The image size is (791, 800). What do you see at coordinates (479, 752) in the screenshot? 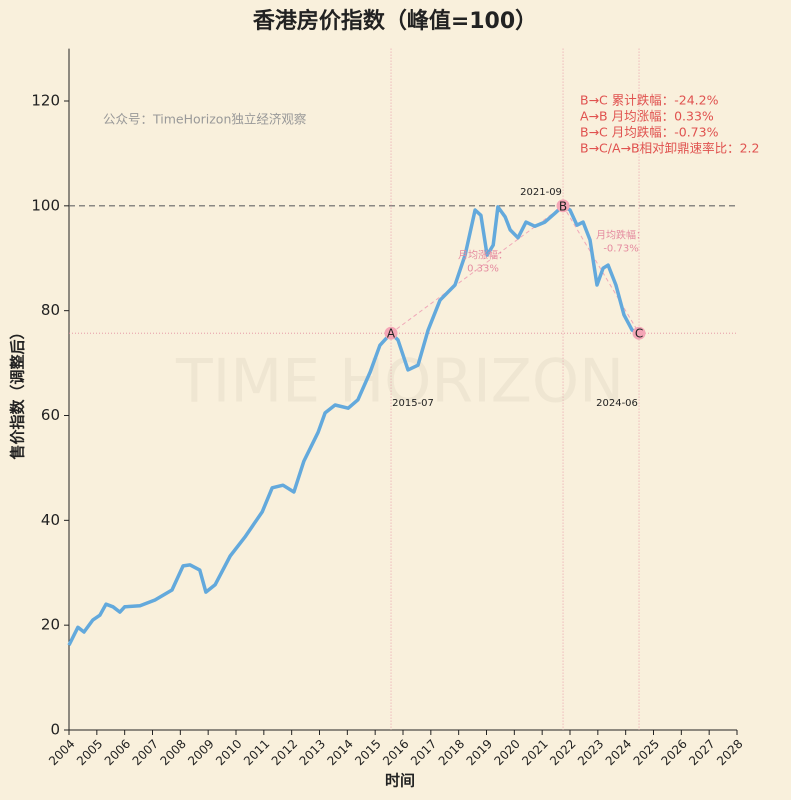
I see `x-tick-label: 2019` at bounding box center [479, 752].